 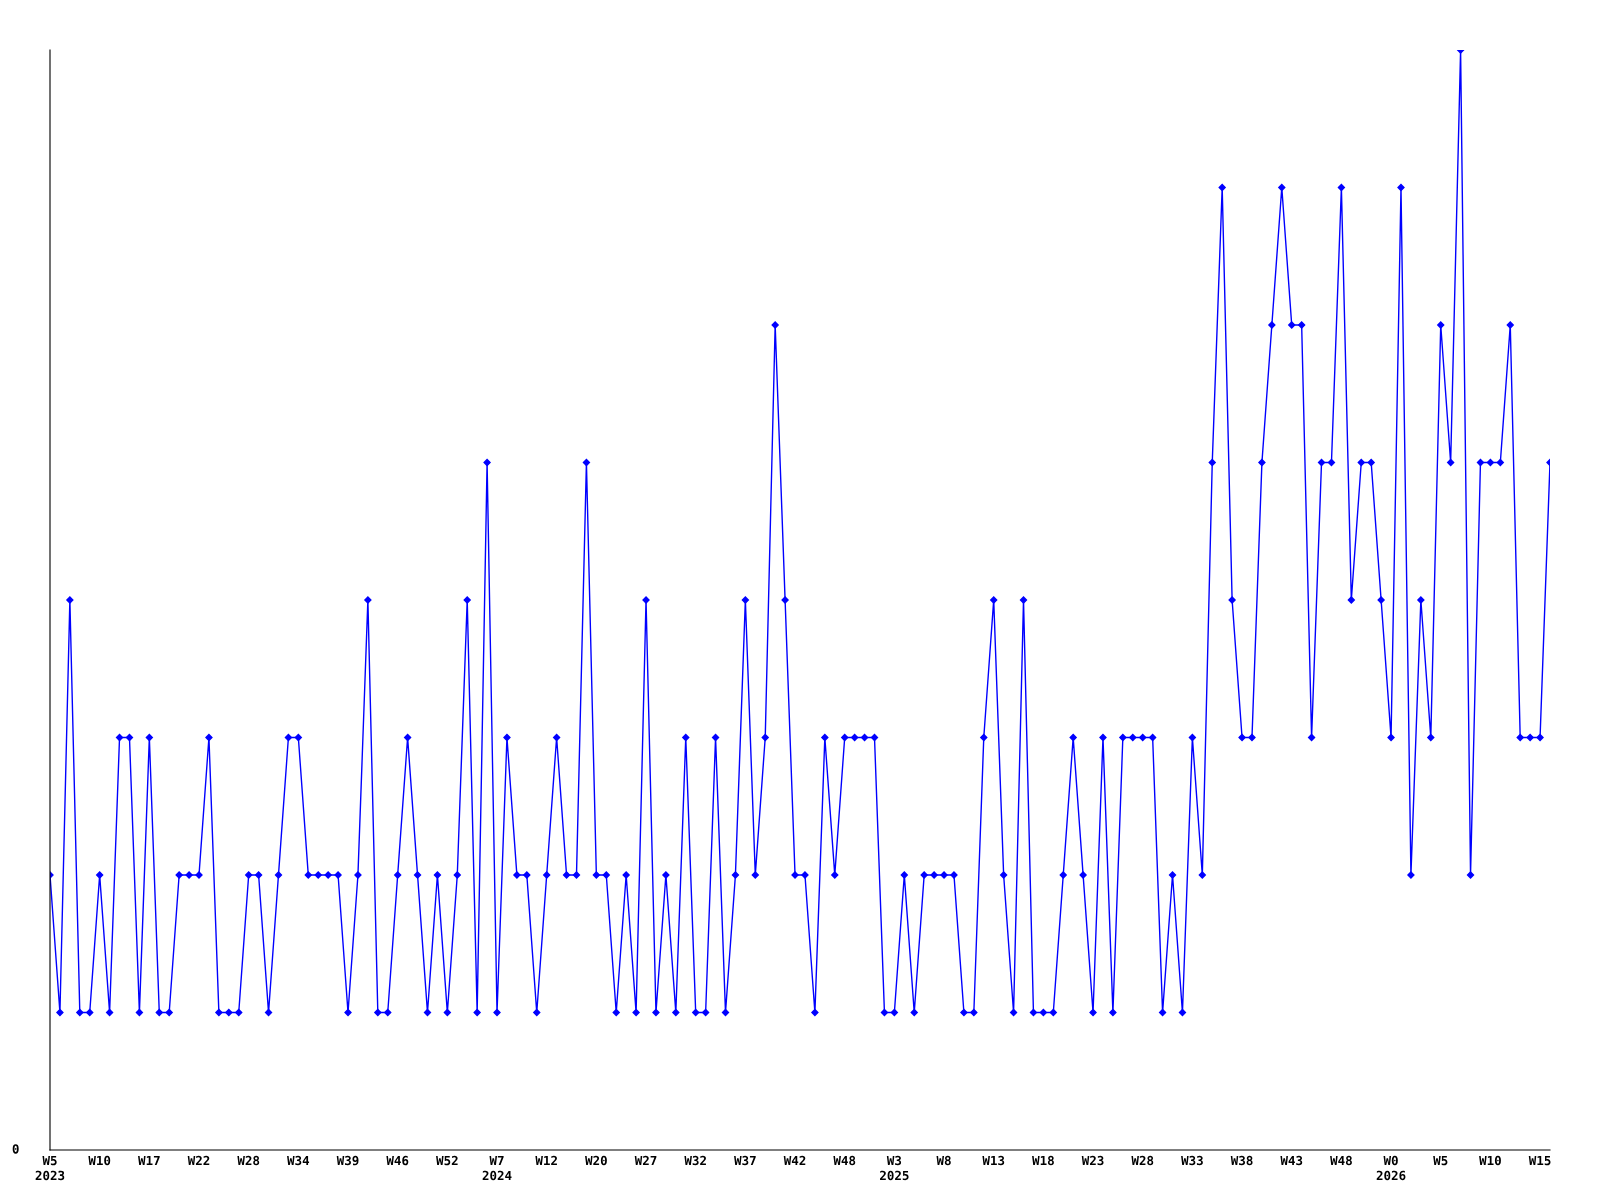 I want to click on x-tick-label: W34, so click(x=298, y=1160).